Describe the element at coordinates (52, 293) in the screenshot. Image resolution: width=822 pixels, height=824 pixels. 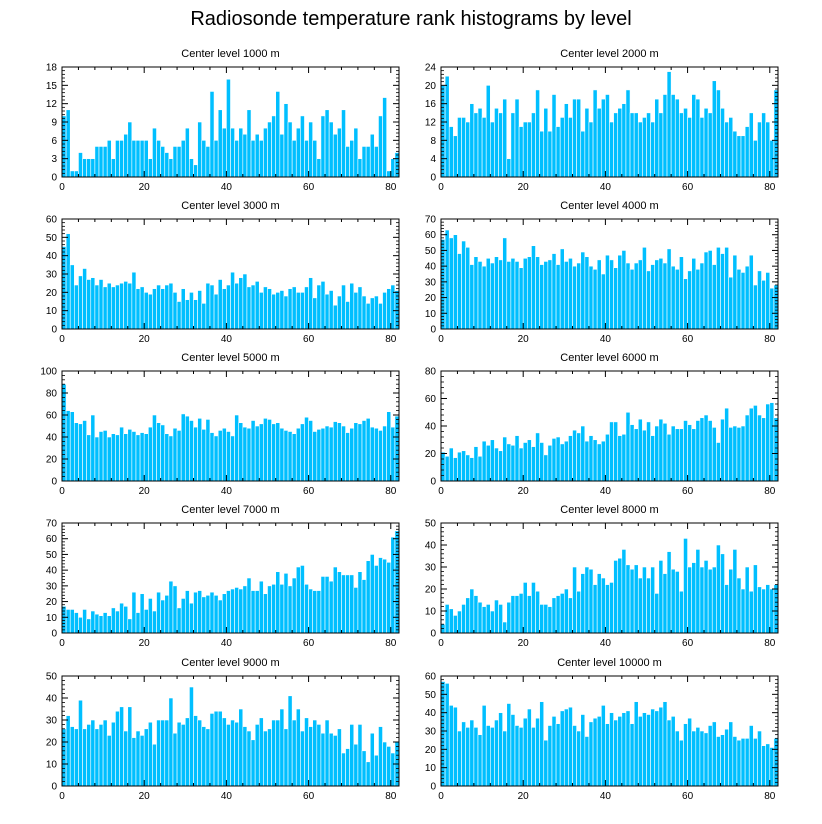
I see `y-tick-label: 20` at that location.